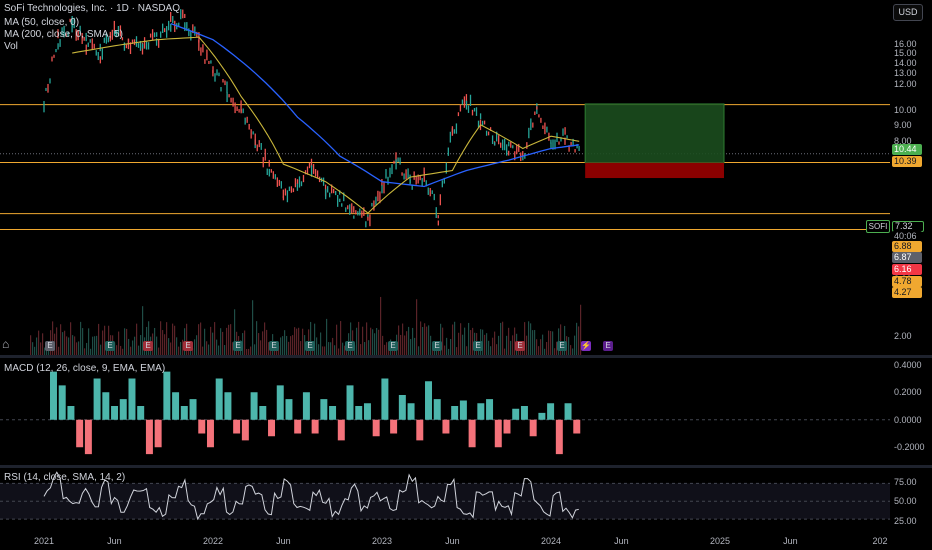 This screenshot has height=550, width=932. I want to click on rsi-pane: RSI (14, close, SMA, 14, 2), so click(445, 499).